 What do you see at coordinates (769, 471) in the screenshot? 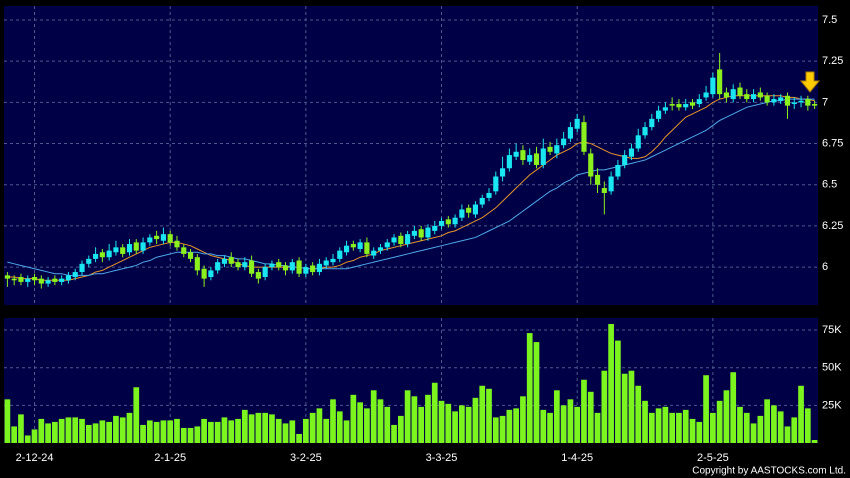
I see `copyright: Copyright by AASTOCKS.com Ltd.` at bounding box center [769, 471].